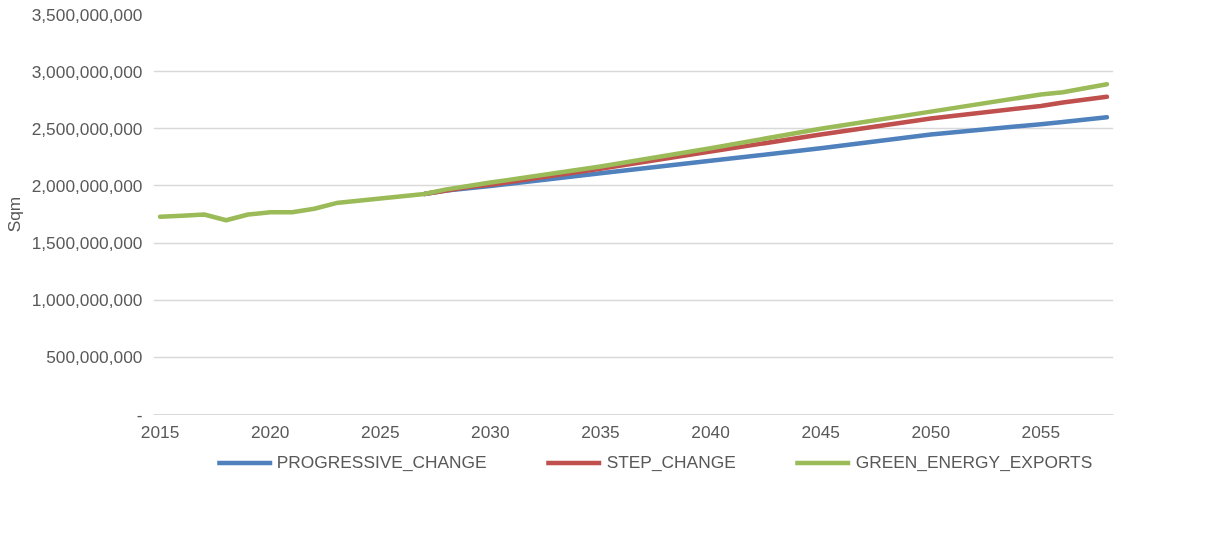  I want to click on legend-label: GREEN_ENERGY_EXPORTS, so click(974, 462).